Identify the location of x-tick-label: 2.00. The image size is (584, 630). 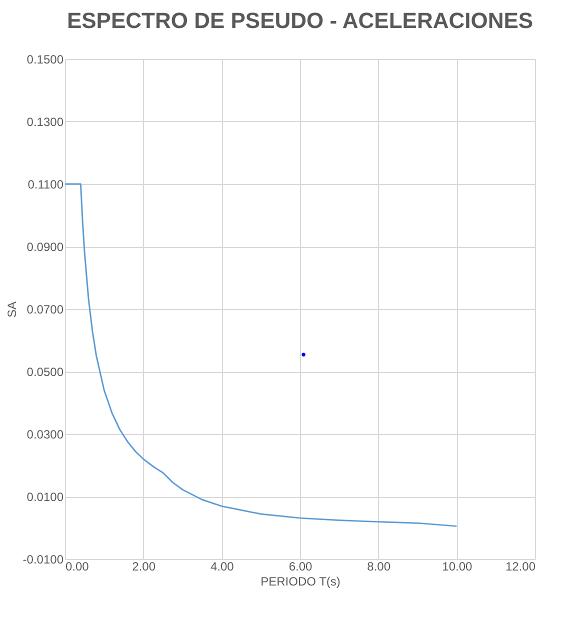
(144, 567).